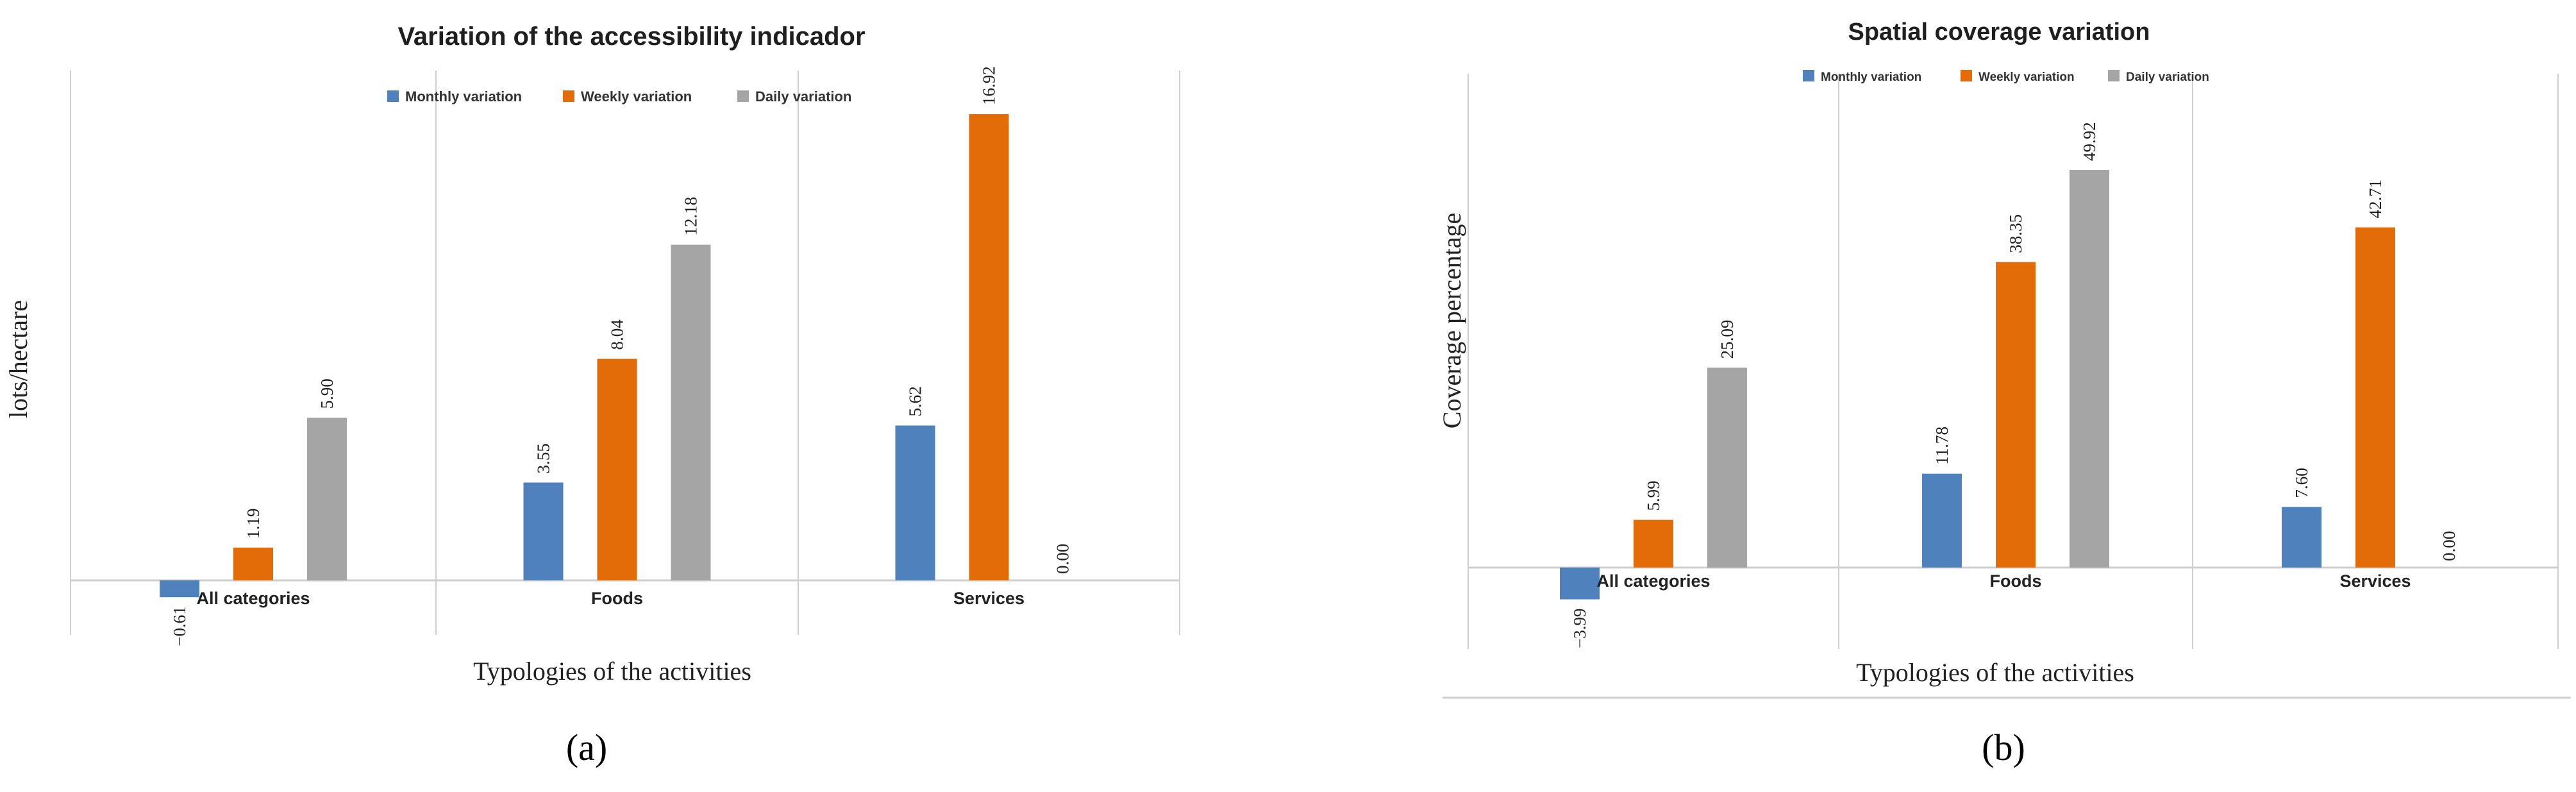 The width and height of the screenshot is (2576, 792). Describe the element at coordinates (1451, 320) in the screenshot. I see `y-axis-title: Coverage percentage` at that location.